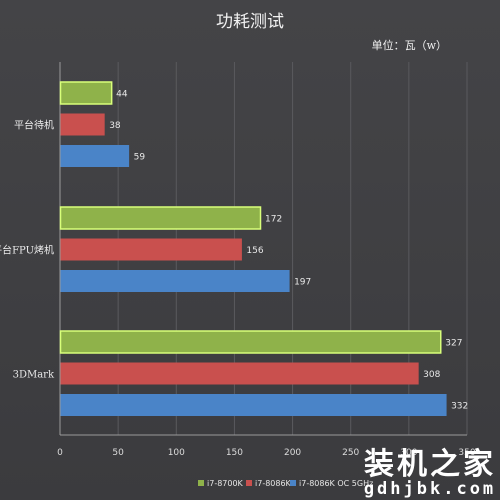  I want to click on data-label: 327, so click(453, 344).